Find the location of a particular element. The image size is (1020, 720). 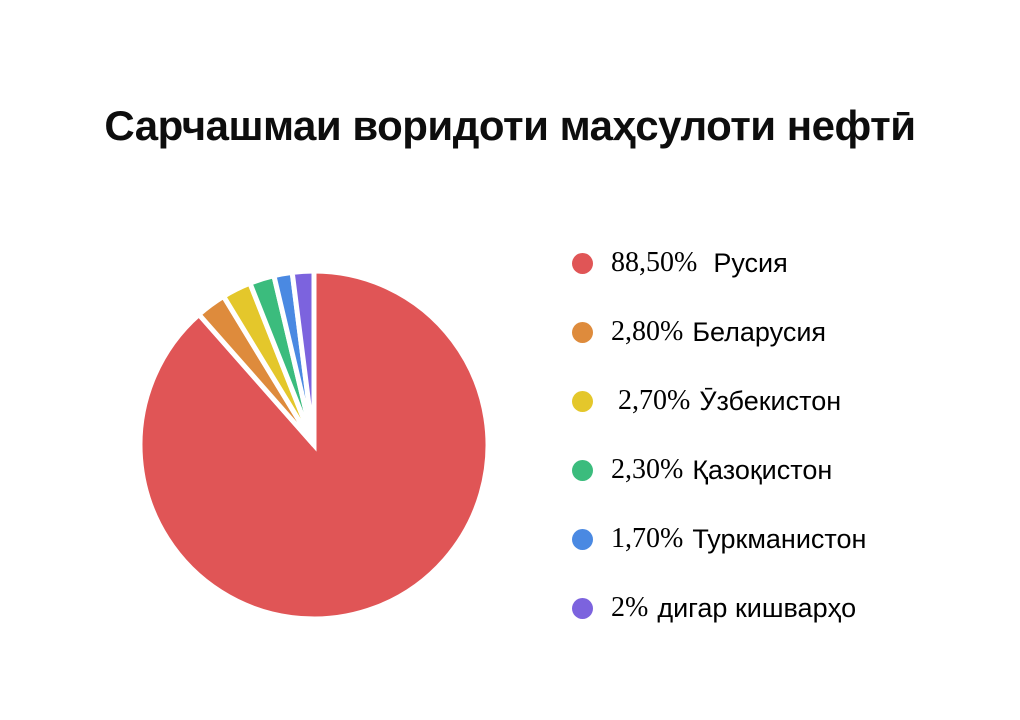

legend-item: 2,30% Қазоқистон is located at coordinates (719, 470).